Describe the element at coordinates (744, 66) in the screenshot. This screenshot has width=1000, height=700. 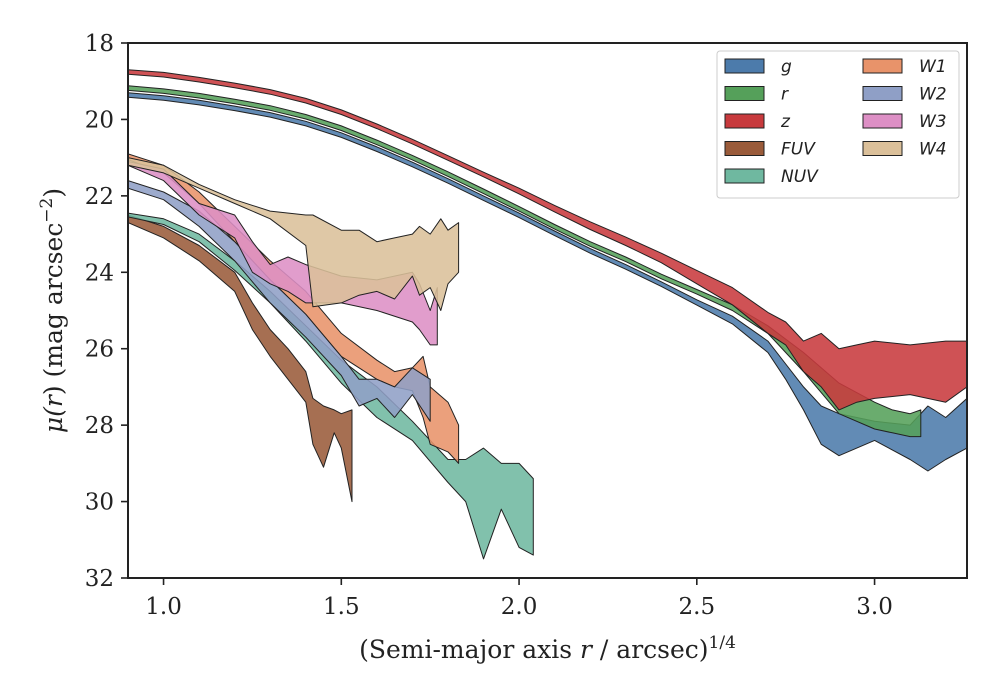
I see `legend-swatch-g` at that location.